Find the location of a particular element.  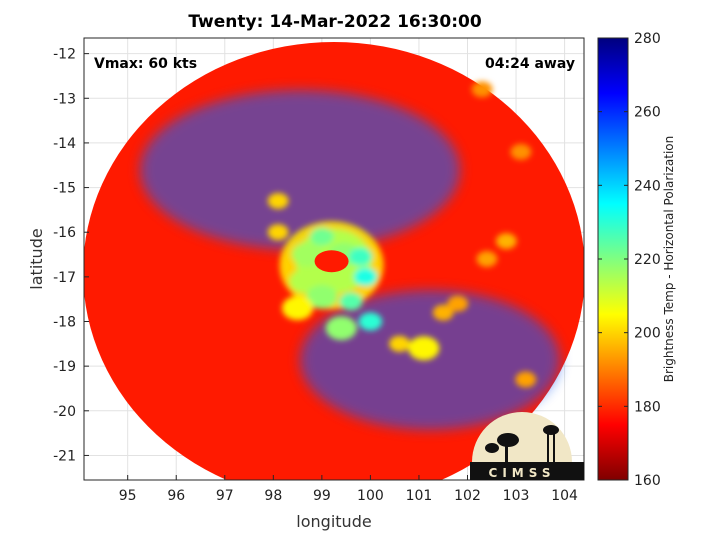

logo-dish-post is located at coordinates (506, 453).